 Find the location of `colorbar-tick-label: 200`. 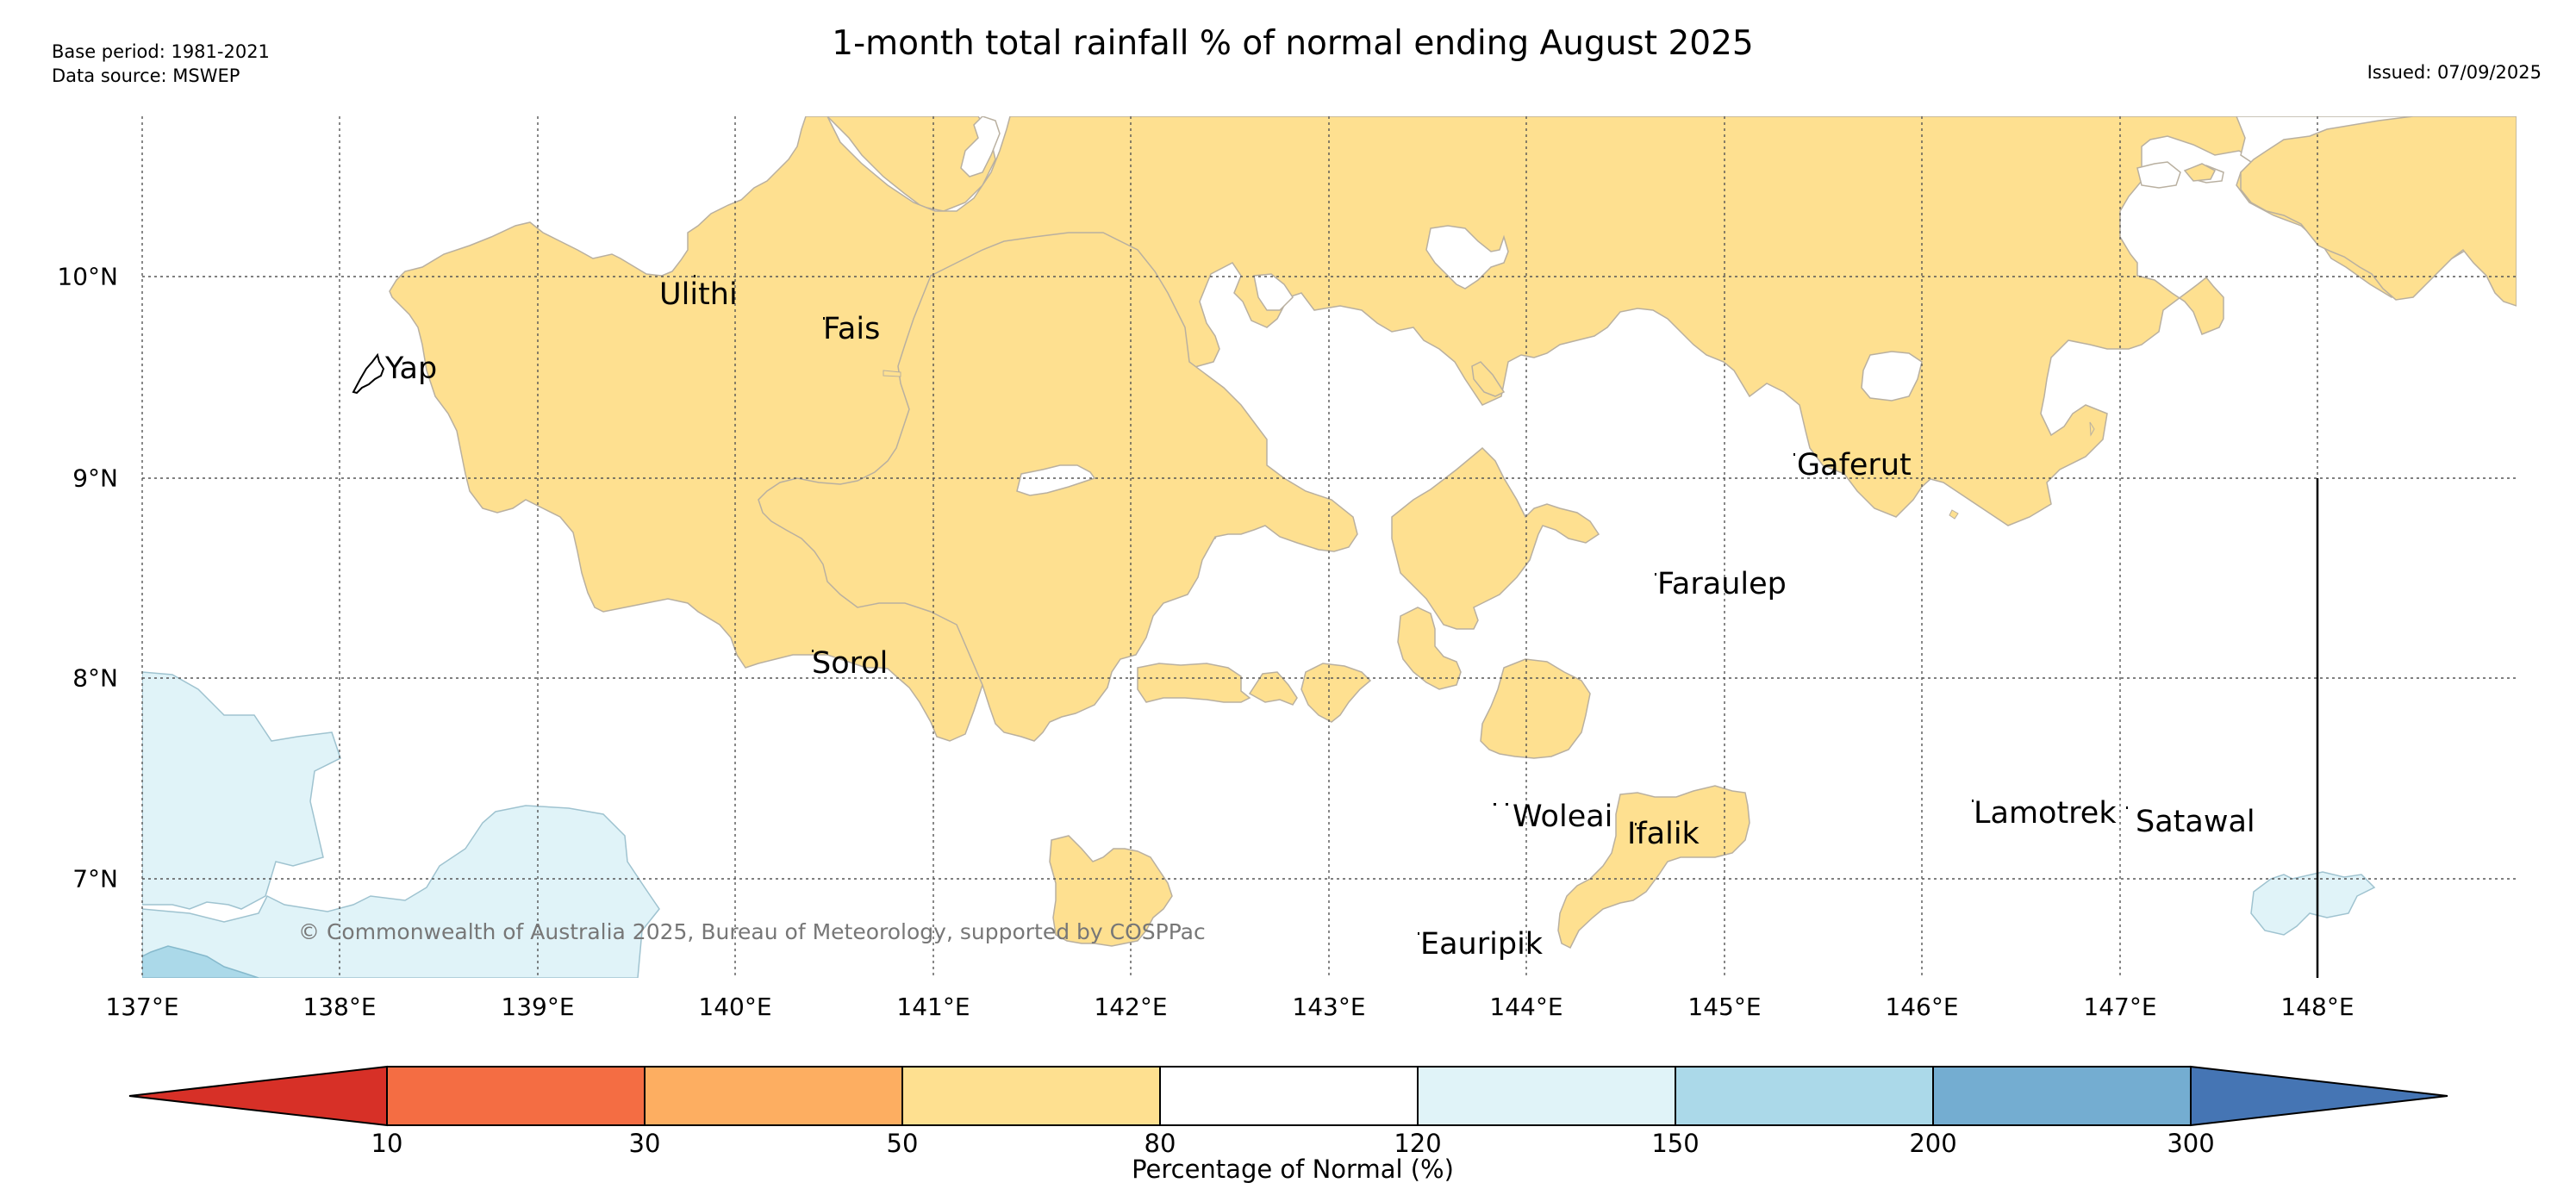

colorbar-tick-label: 200 is located at coordinates (1933, 1143).